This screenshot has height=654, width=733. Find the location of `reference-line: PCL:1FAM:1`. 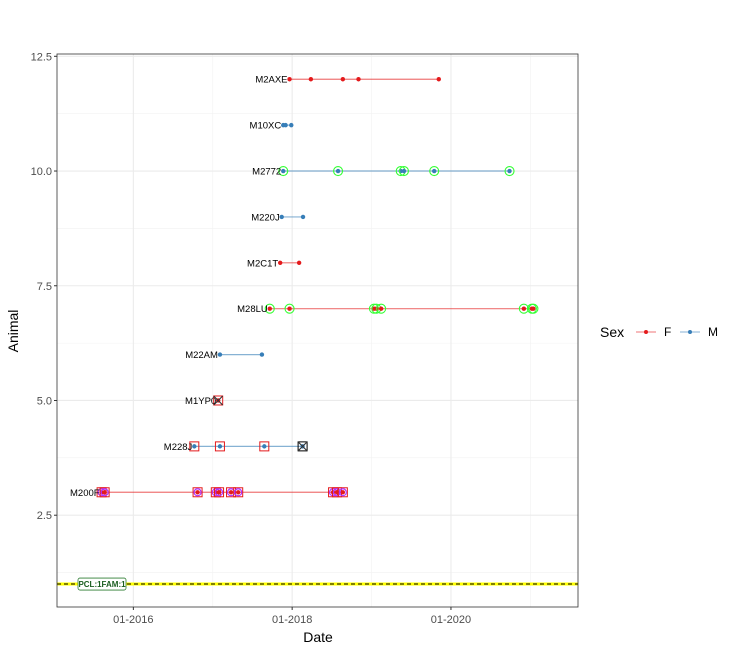

reference-line: PCL:1FAM:1 is located at coordinates (317, 584).